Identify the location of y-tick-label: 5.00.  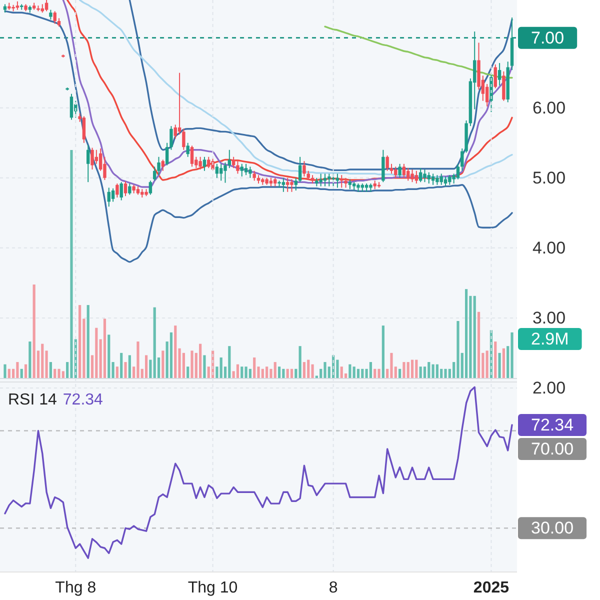
(549, 178).